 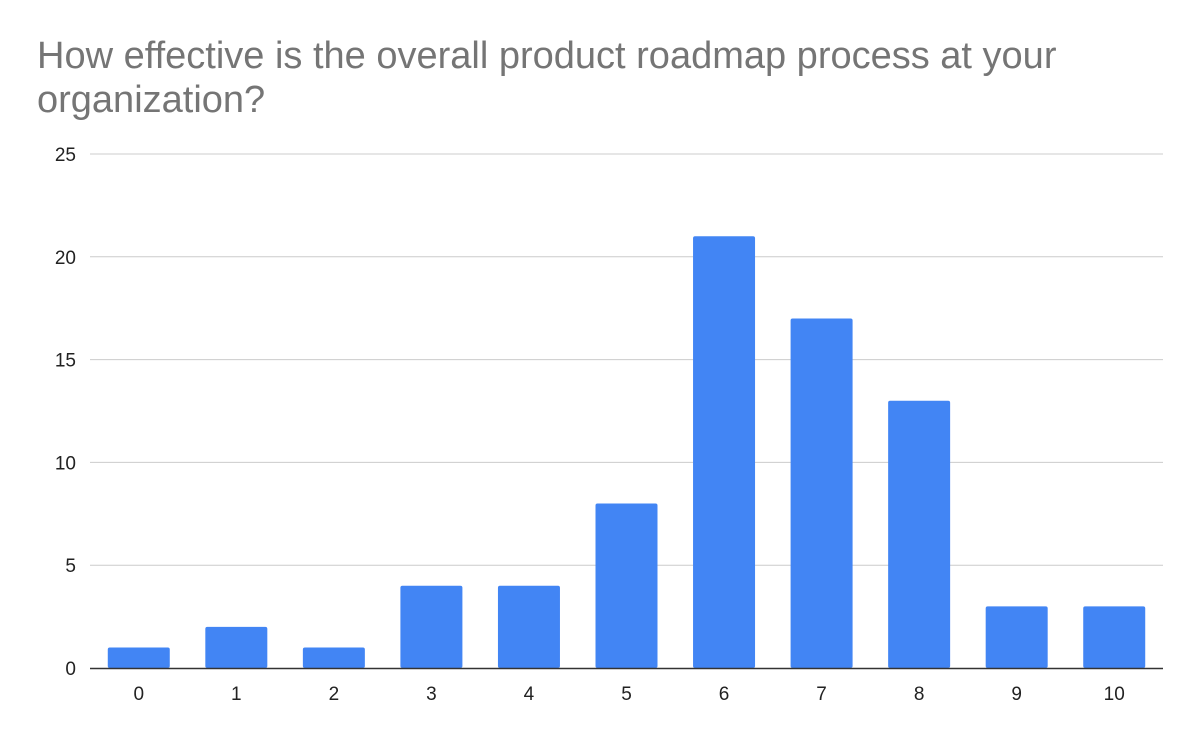 What do you see at coordinates (138, 694) in the screenshot?
I see `x-tick-label: 0` at bounding box center [138, 694].